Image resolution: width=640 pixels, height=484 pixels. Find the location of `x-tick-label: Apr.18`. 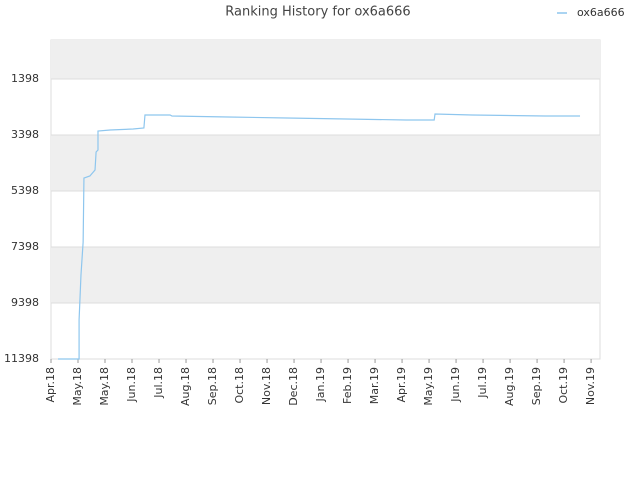

x-tick-label: Apr.18 is located at coordinates (50, 385).